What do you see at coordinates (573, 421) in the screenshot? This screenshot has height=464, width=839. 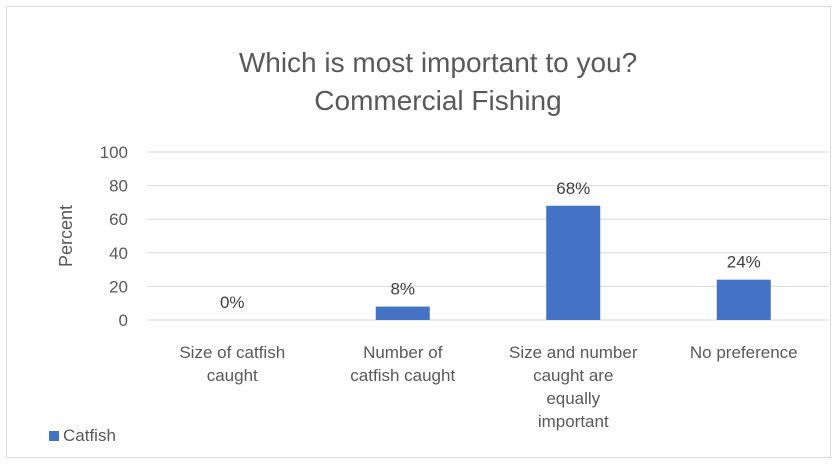 I see `category-label-line: important` at bounding box center [573, 421].